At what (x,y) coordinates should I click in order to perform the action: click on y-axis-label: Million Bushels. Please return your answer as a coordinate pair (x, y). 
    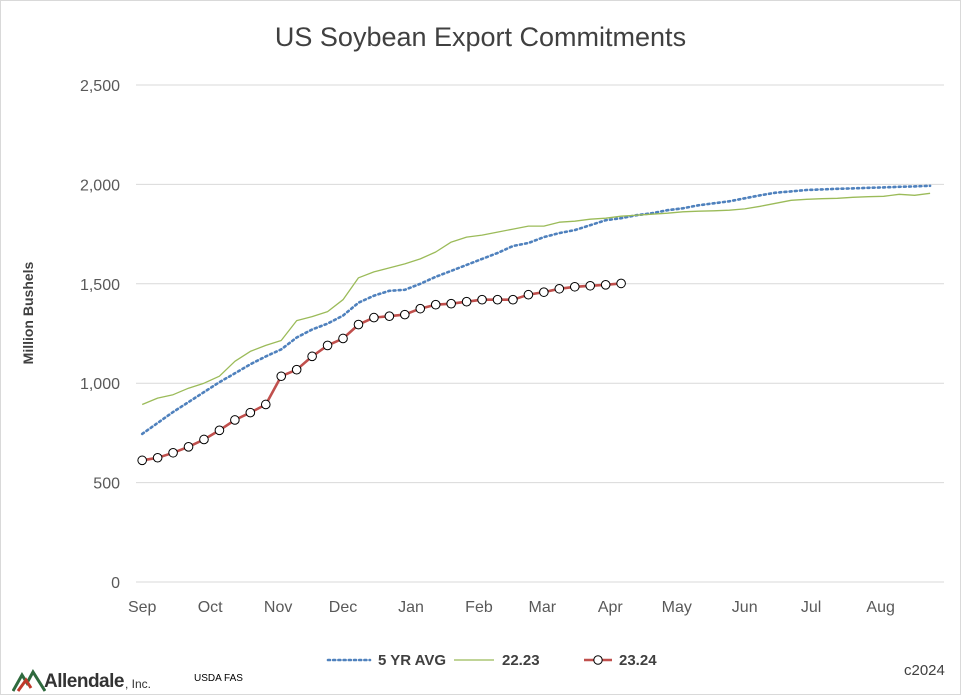
    Looking at the image, I should click on (28, 313).